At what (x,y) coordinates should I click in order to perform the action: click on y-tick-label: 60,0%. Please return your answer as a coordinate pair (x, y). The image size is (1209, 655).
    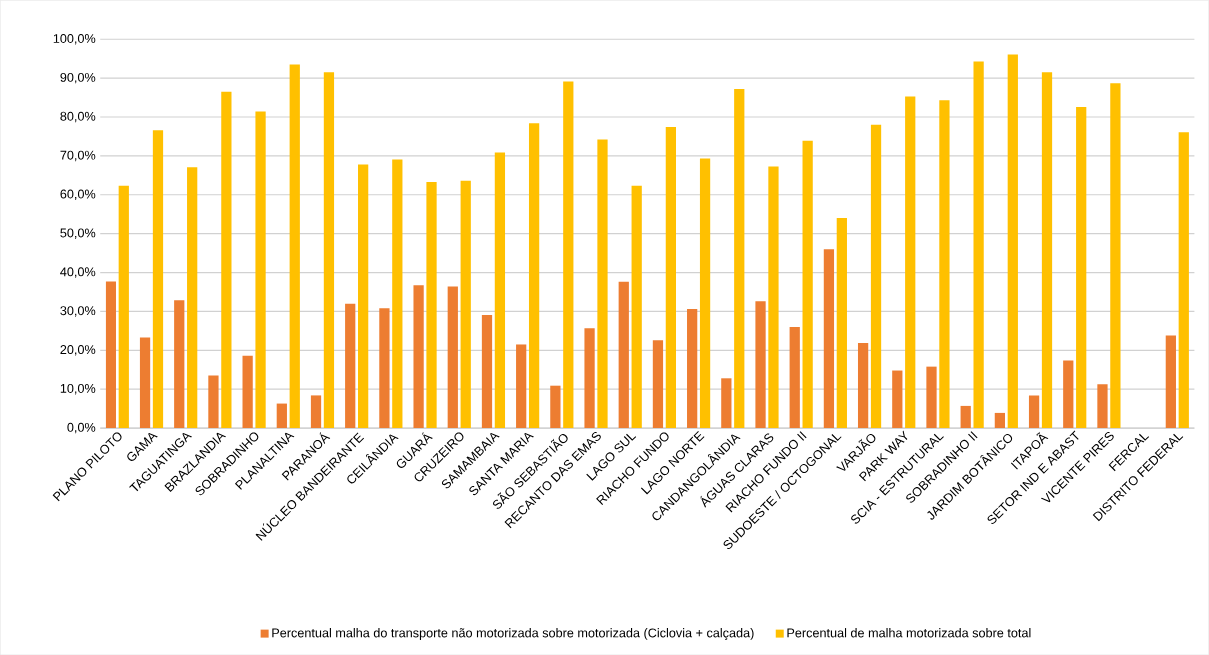
    Looking at the image, I should click on (78, 194).